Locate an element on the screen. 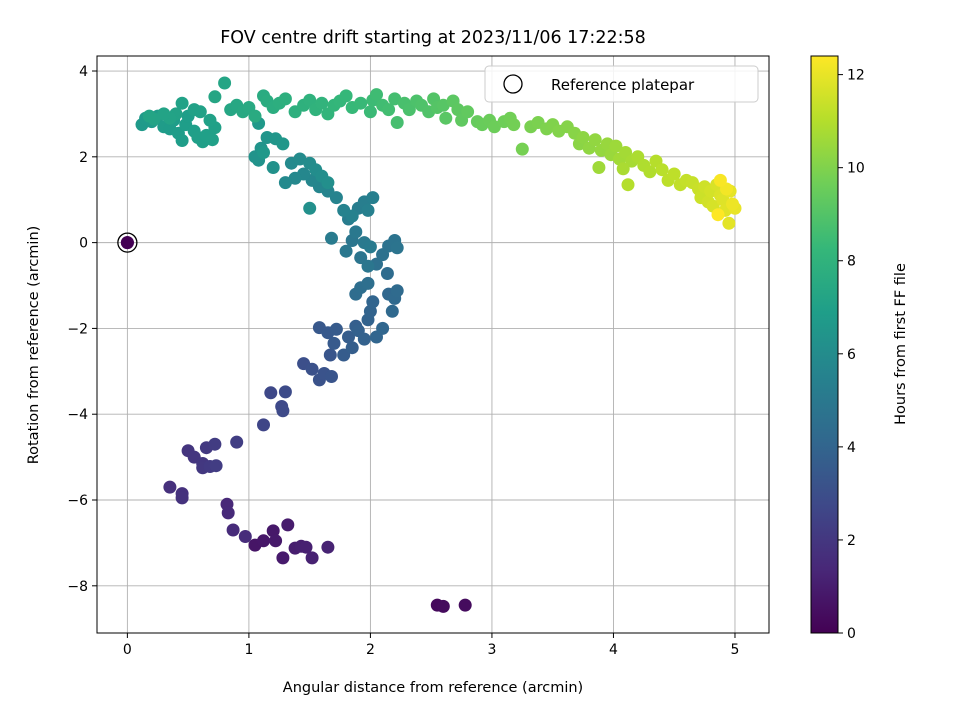 The image size is (960, 720). legend-marker-reference is located at coordinates (513, 84).